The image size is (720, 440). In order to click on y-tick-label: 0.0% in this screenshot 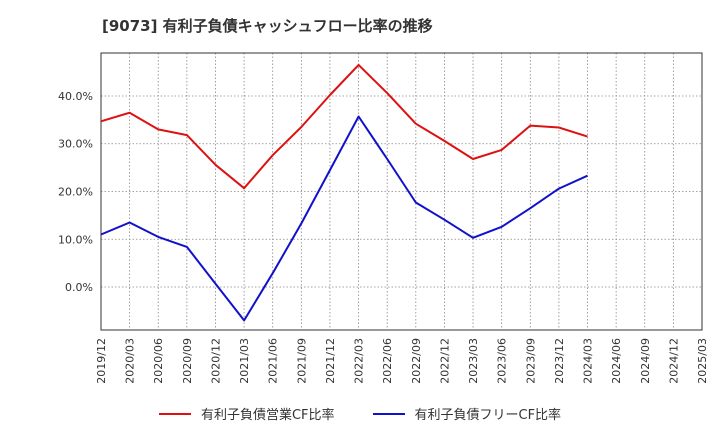, I will do `click(79, 287)`.